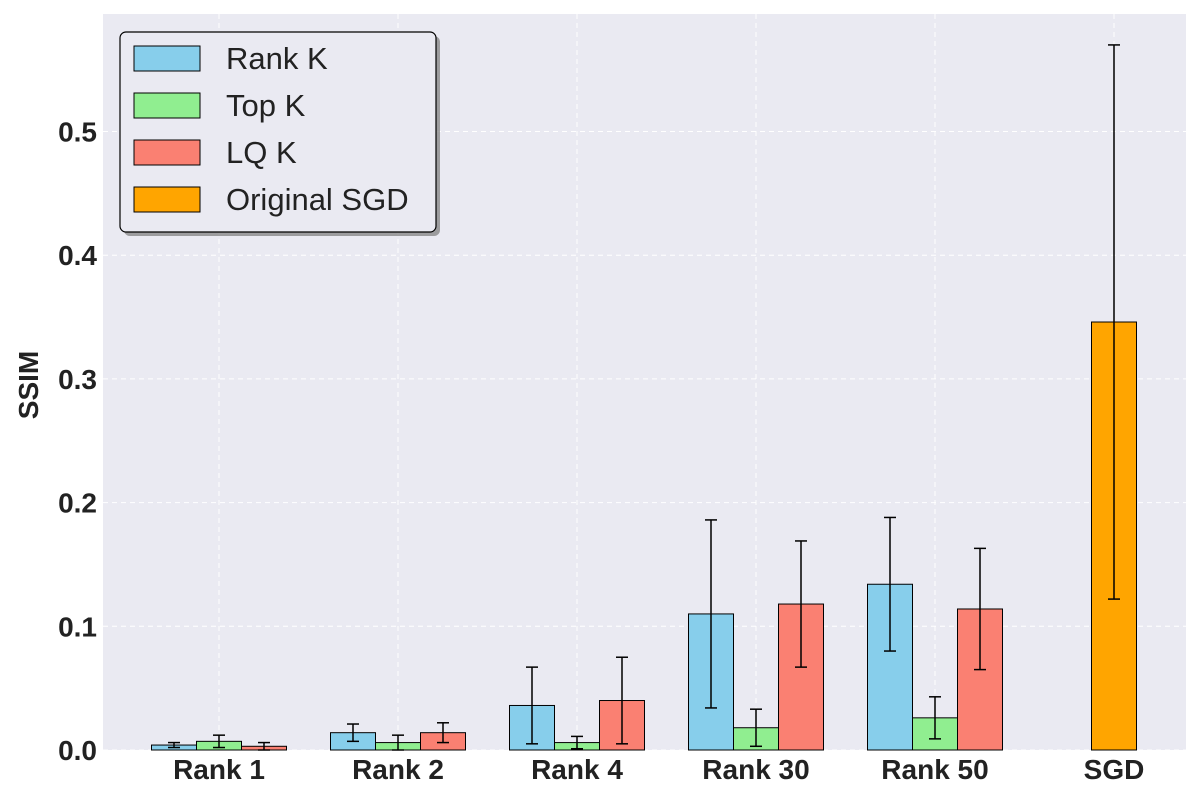 The image size is (1200, 800). What do you see at coordinates (755, 769) in the screenshot?
I see `x-tick-label: Rank 30` at bounding box center [755, 769].